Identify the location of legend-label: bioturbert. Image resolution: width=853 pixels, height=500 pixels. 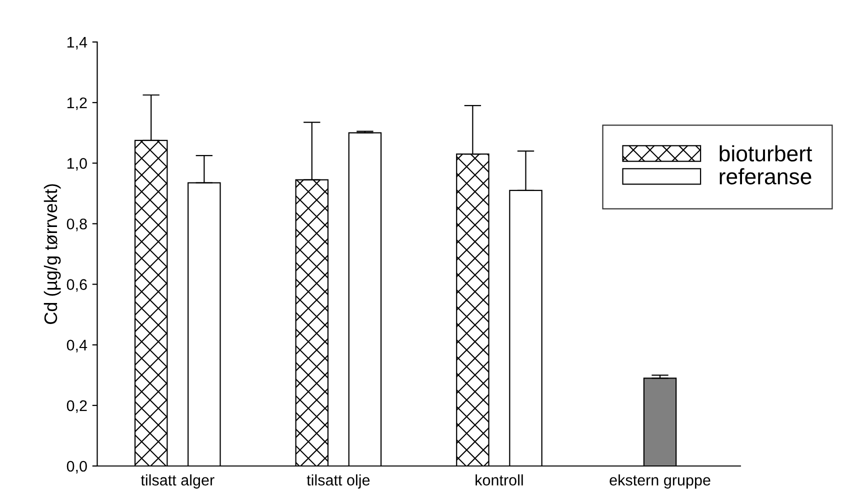
(766, 153).